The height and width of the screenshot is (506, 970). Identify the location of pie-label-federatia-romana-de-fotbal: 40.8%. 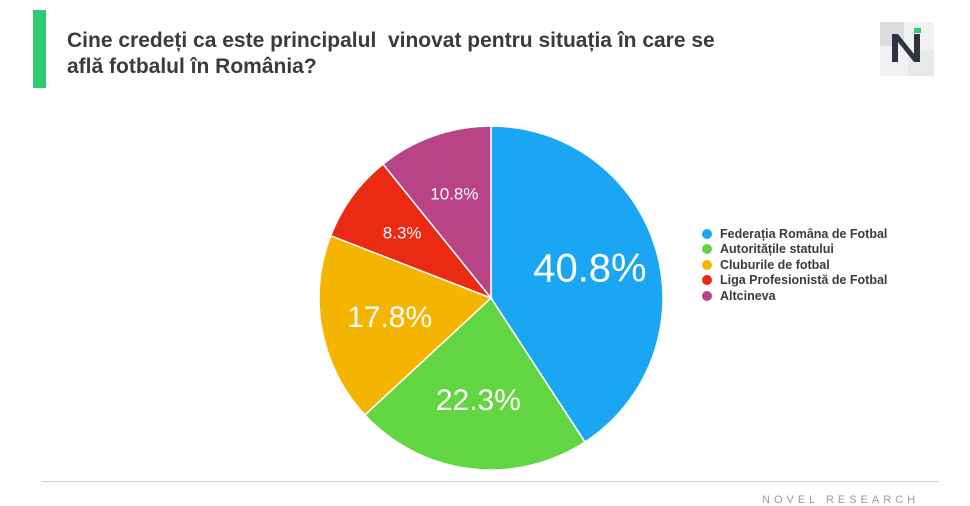
(589, 269).